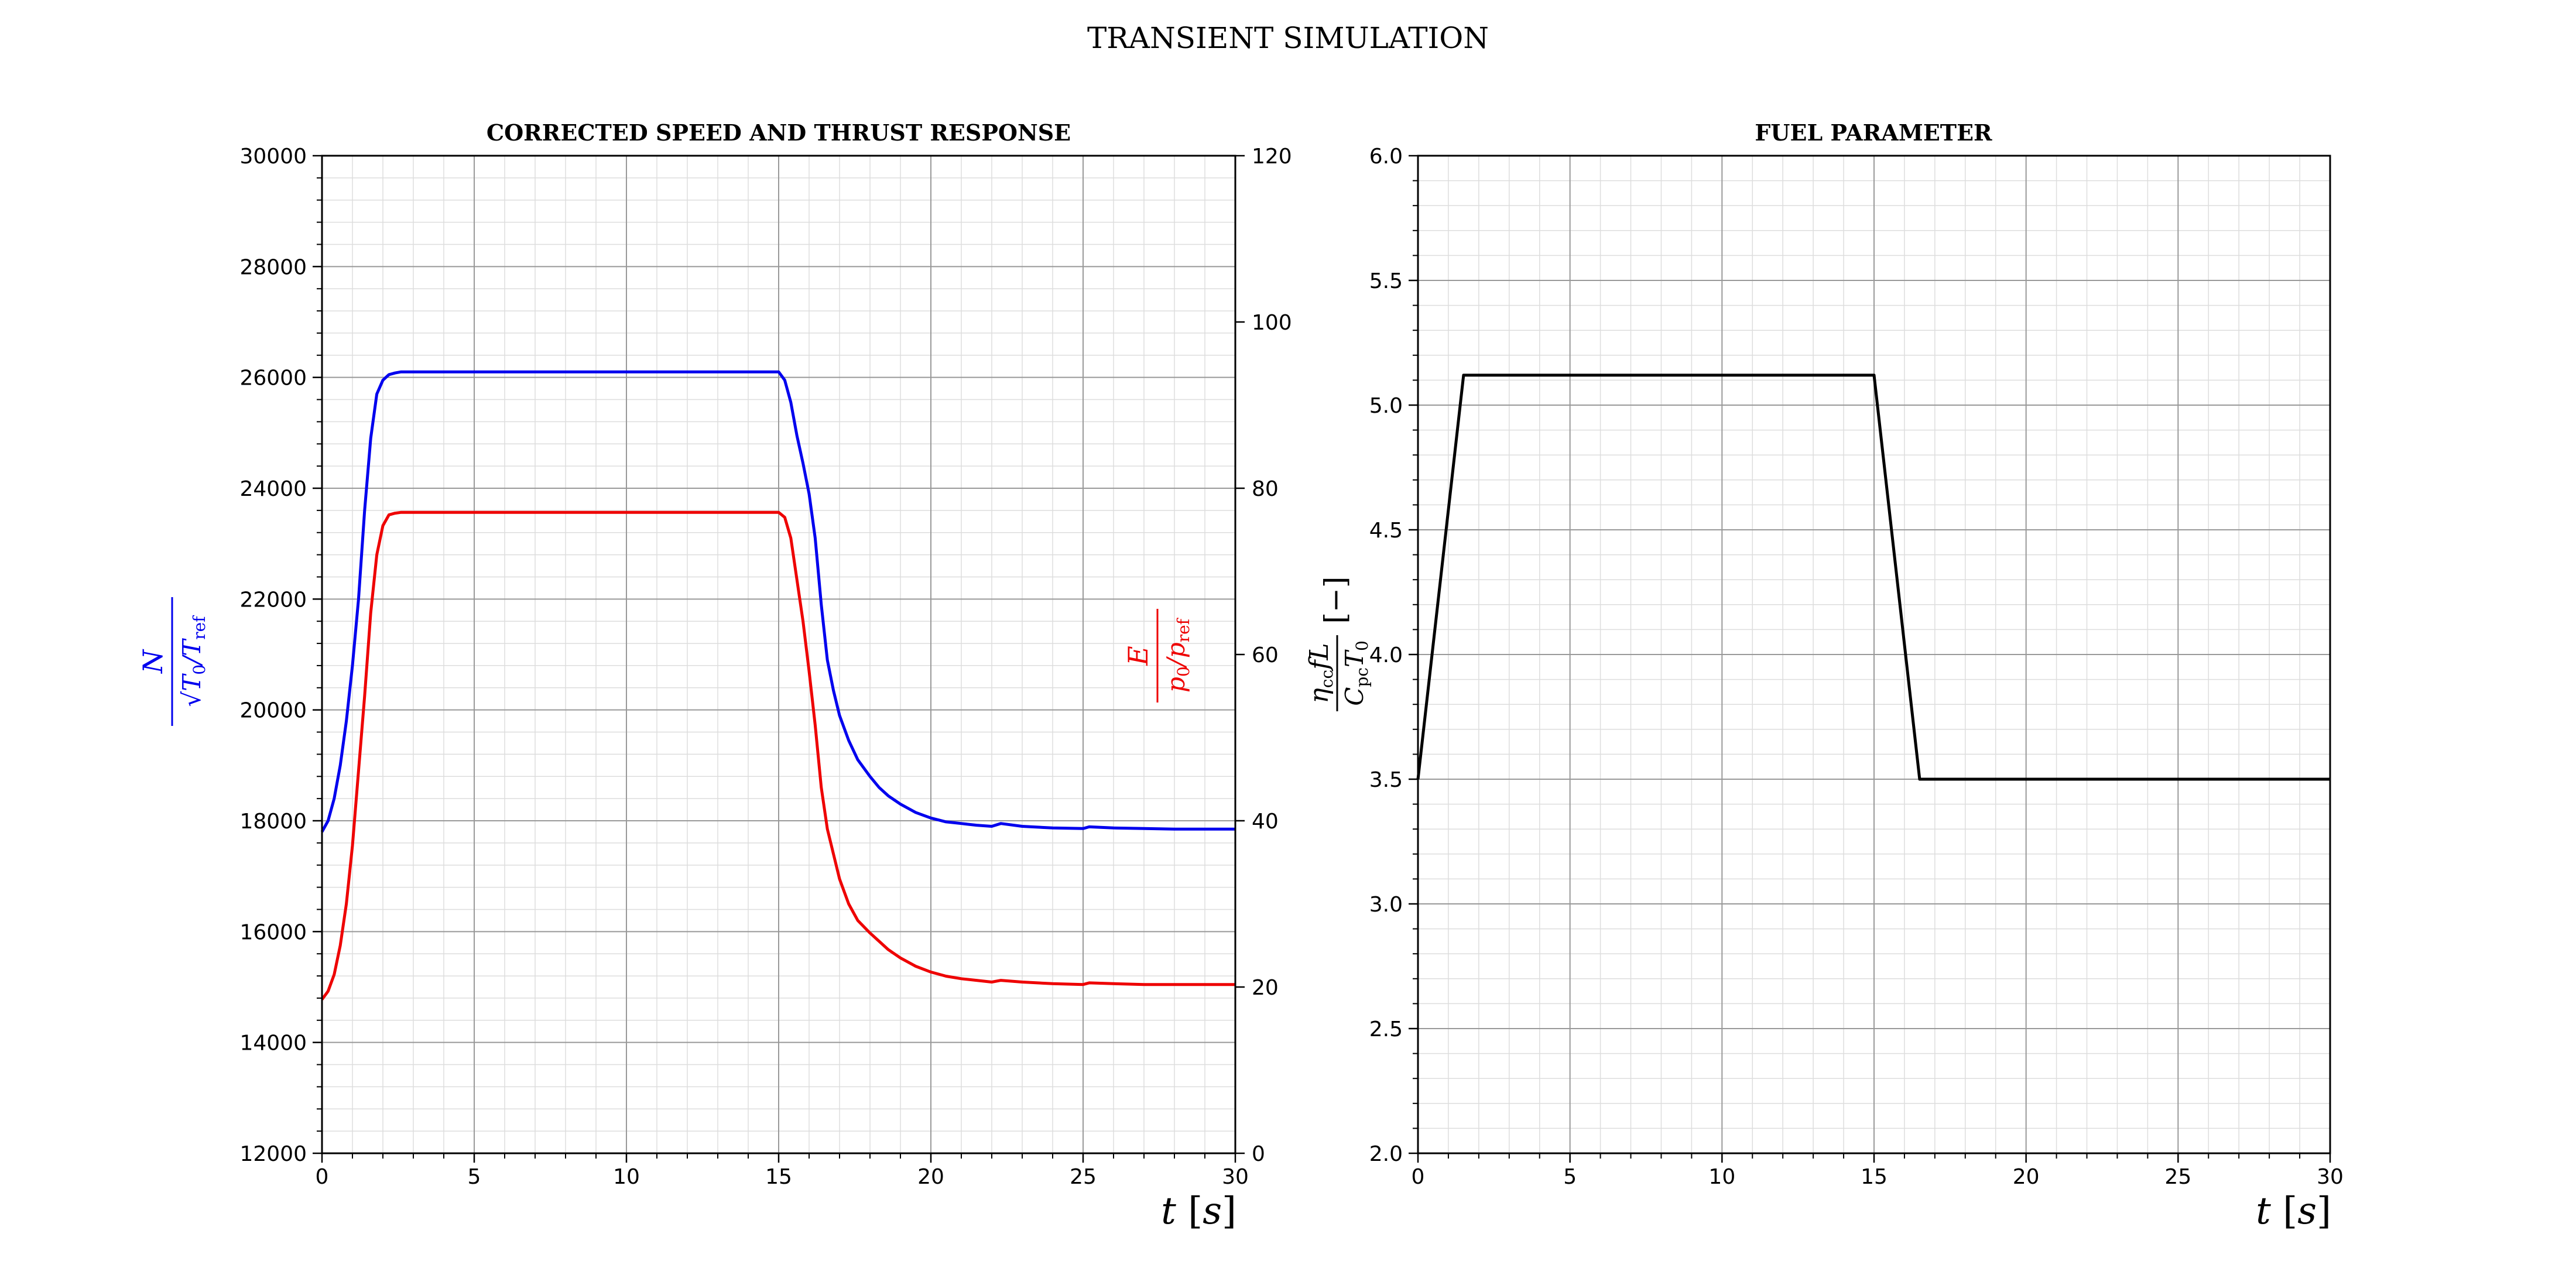  What do you see at coordinates (1386, 281) in the screenshot?
I see `y-tick-label: 5.5` at bounding box center [1386, 281].